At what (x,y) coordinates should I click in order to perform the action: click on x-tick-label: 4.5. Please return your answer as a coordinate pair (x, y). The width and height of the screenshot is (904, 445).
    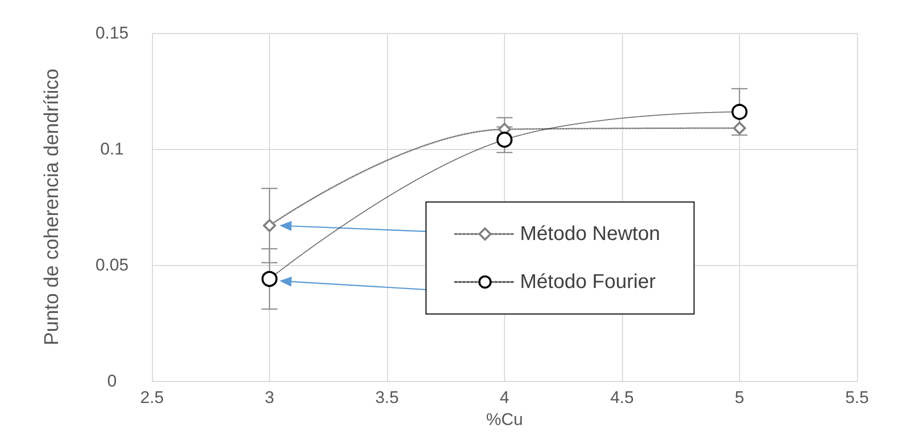
    Looking at the image, I should click on (622, 397).